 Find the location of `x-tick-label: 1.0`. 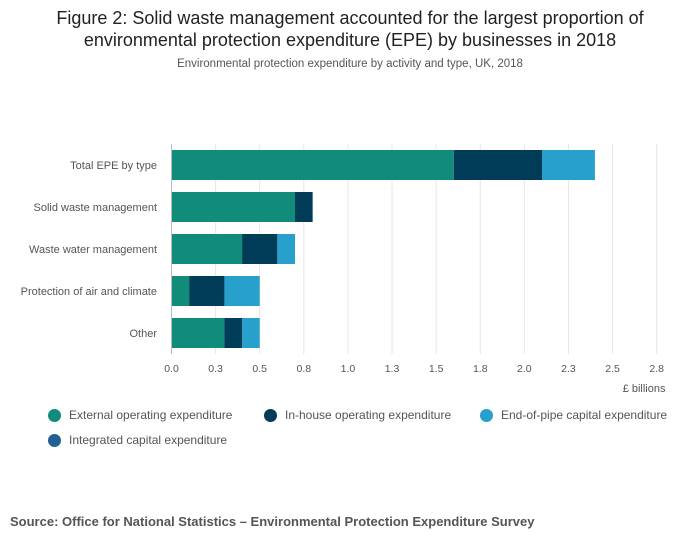

x-tick-label: 1.0 is located at coordinates (348, 369).